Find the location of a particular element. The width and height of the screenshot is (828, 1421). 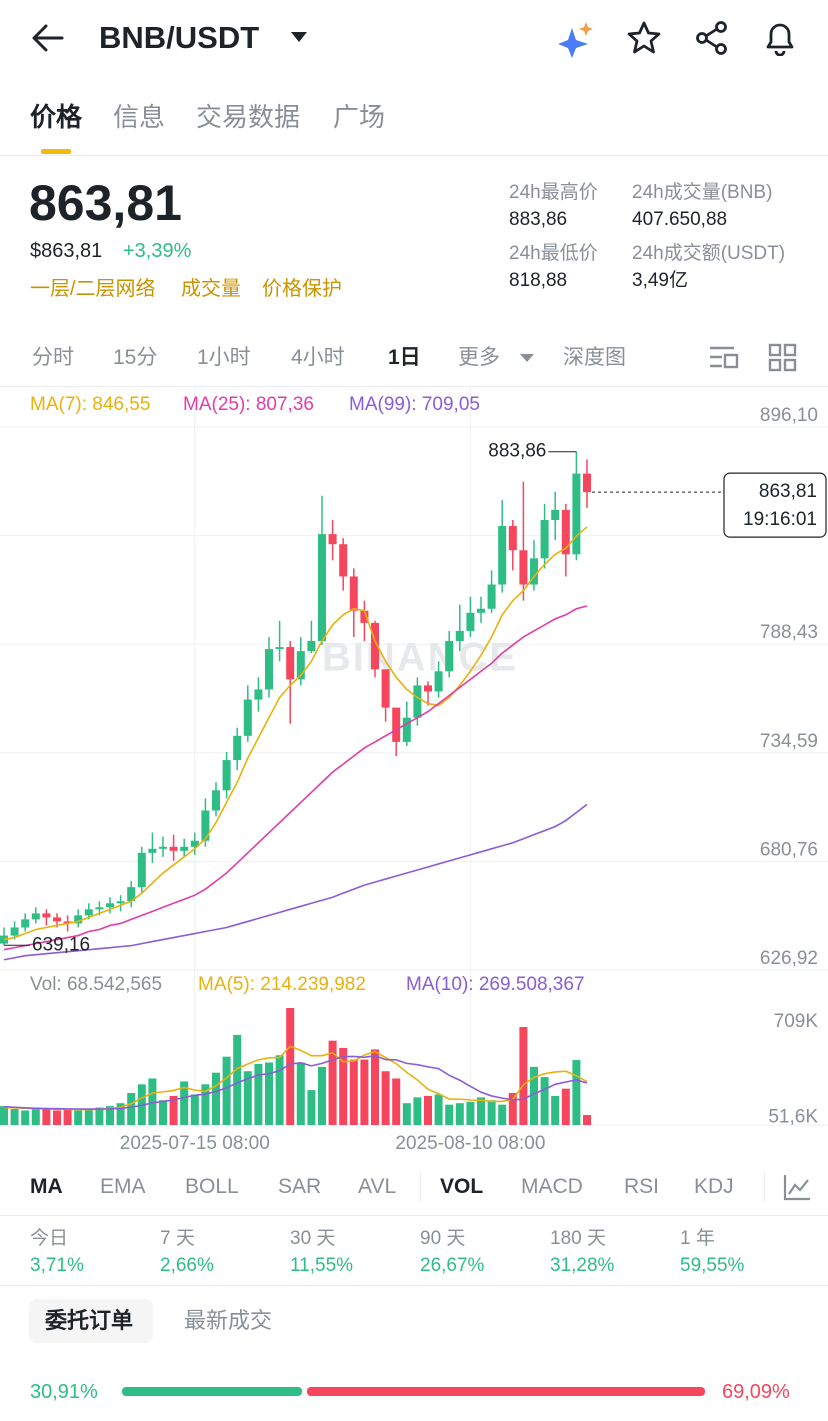

price-tag-box is located at coordinates (775, 505).